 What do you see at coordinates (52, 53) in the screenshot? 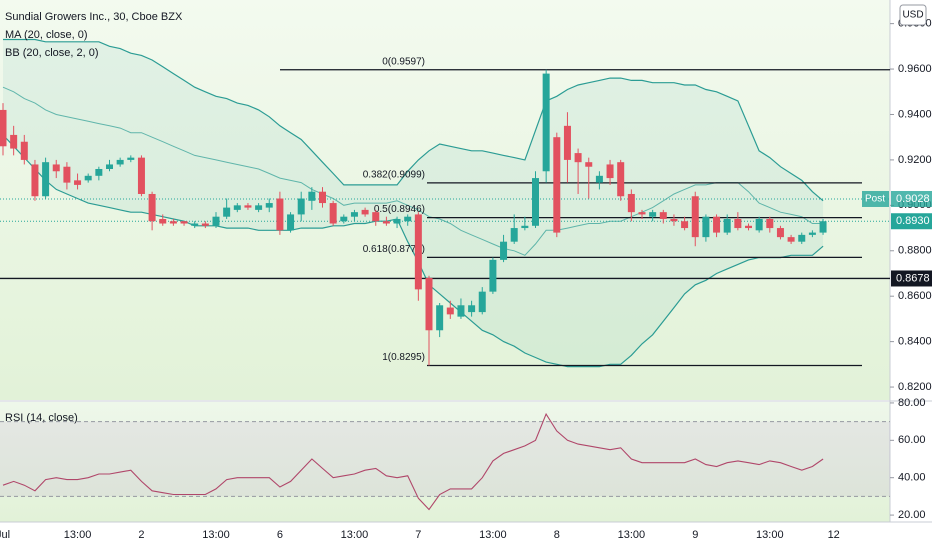
I see `indicator-label: BB (20, close, 2, 0)` at bounding box center [52, 53].